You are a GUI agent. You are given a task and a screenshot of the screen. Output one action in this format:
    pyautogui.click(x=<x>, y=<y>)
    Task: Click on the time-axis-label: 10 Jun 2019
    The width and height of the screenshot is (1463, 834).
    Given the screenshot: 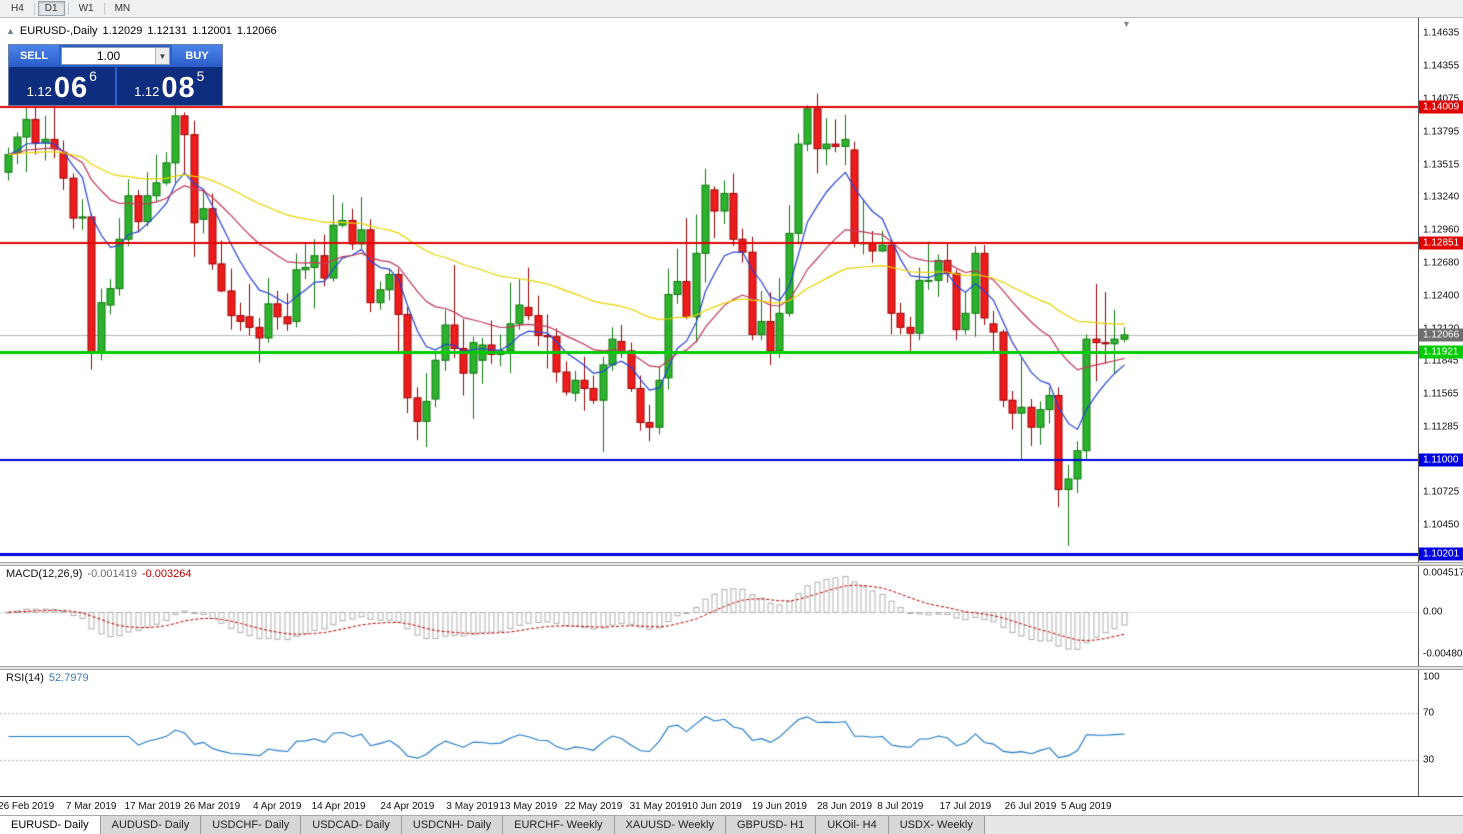 What is the action you would take?
    pyautogui.click(x=714, y=806)
    